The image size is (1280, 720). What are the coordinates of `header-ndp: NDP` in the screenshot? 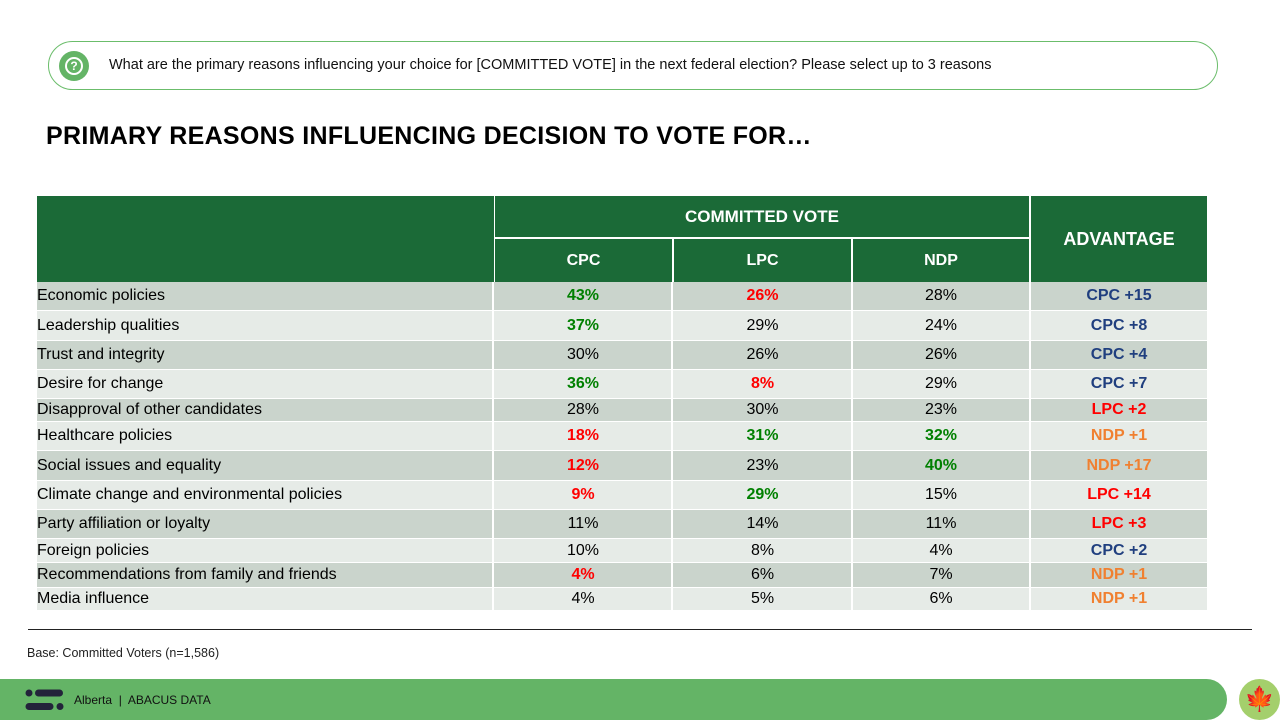 It's located at (941, 260).